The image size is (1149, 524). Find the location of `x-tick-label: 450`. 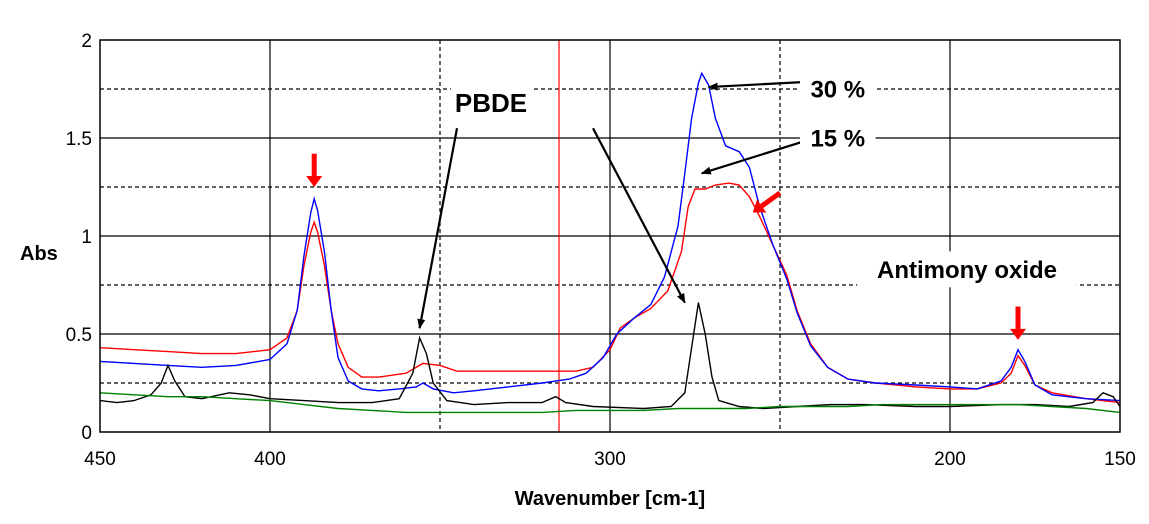

x-tick-label: 450 is located at coordinates (100, 459).